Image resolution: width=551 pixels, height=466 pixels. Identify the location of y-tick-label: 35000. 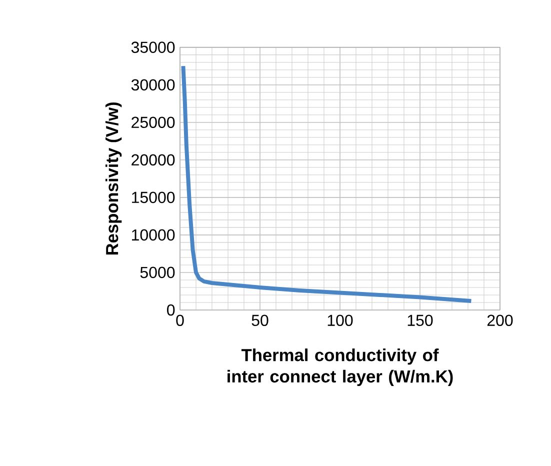
(153, 47).